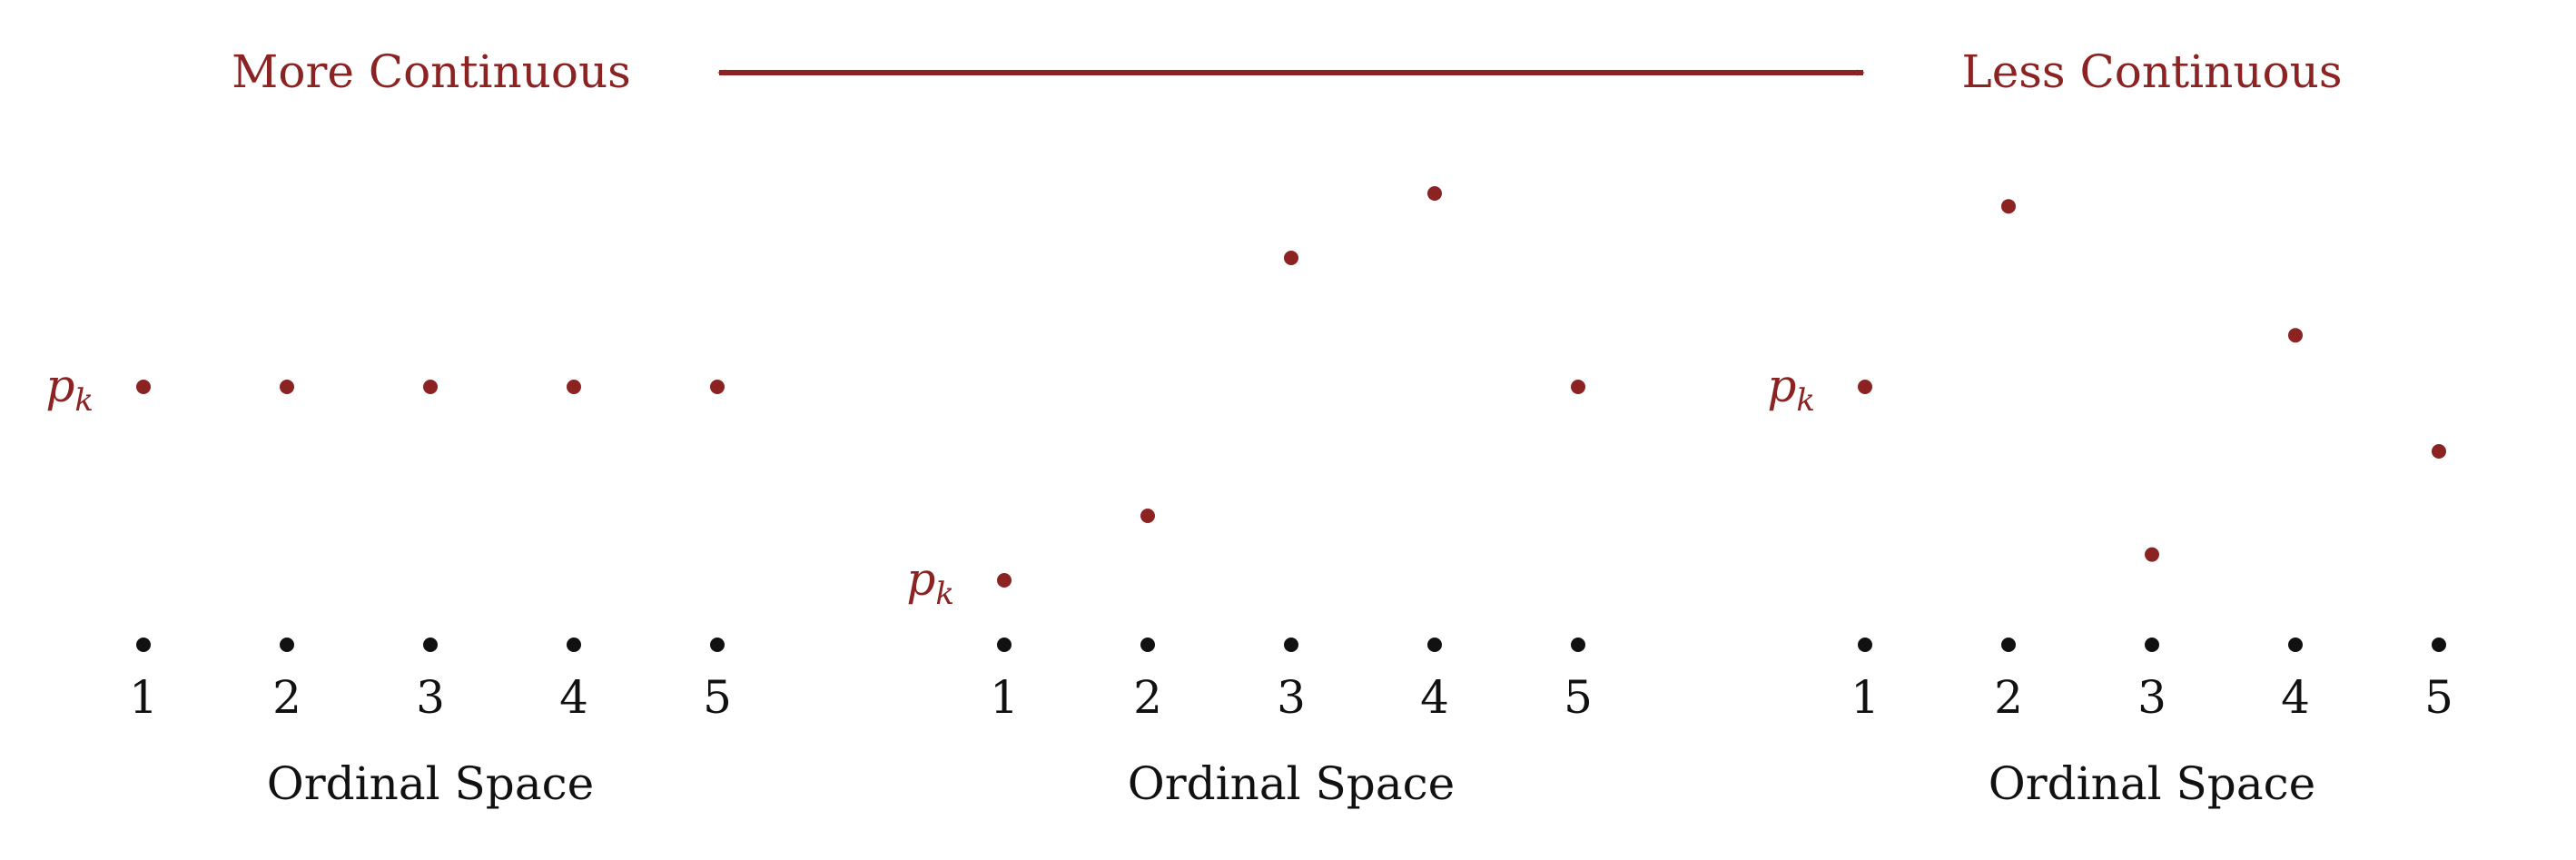  I want to click on panel-1: 1 2 3 4 5 pk Ordinal Space, so click(388, 585).